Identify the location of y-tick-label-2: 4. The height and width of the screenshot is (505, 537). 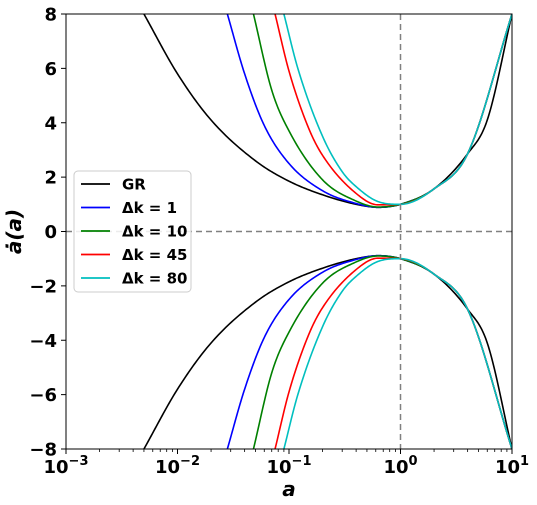
(50, 123).